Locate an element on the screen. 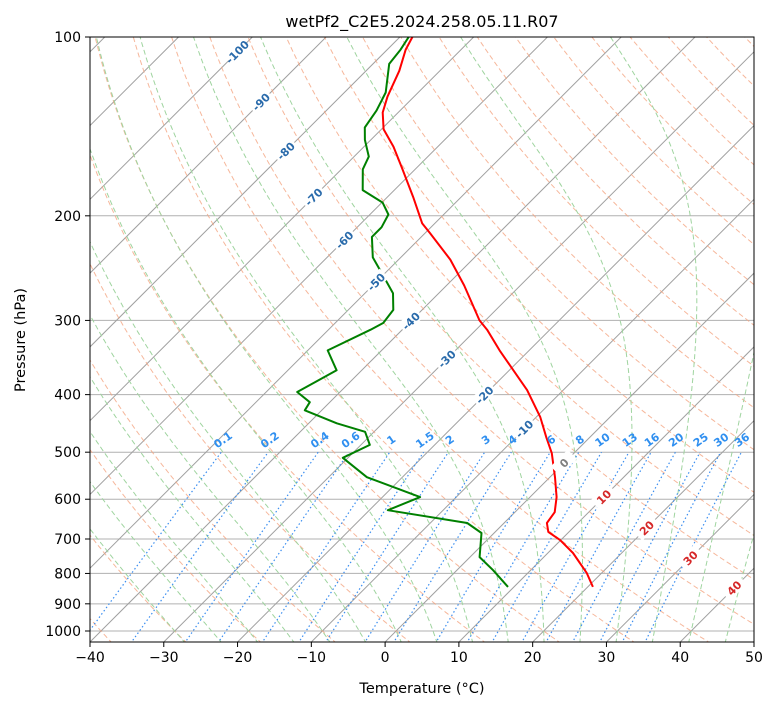 The height and width of the screenshot is (712, 775). mixing-ratio-label: 13 is located at coordinates (630, 439).